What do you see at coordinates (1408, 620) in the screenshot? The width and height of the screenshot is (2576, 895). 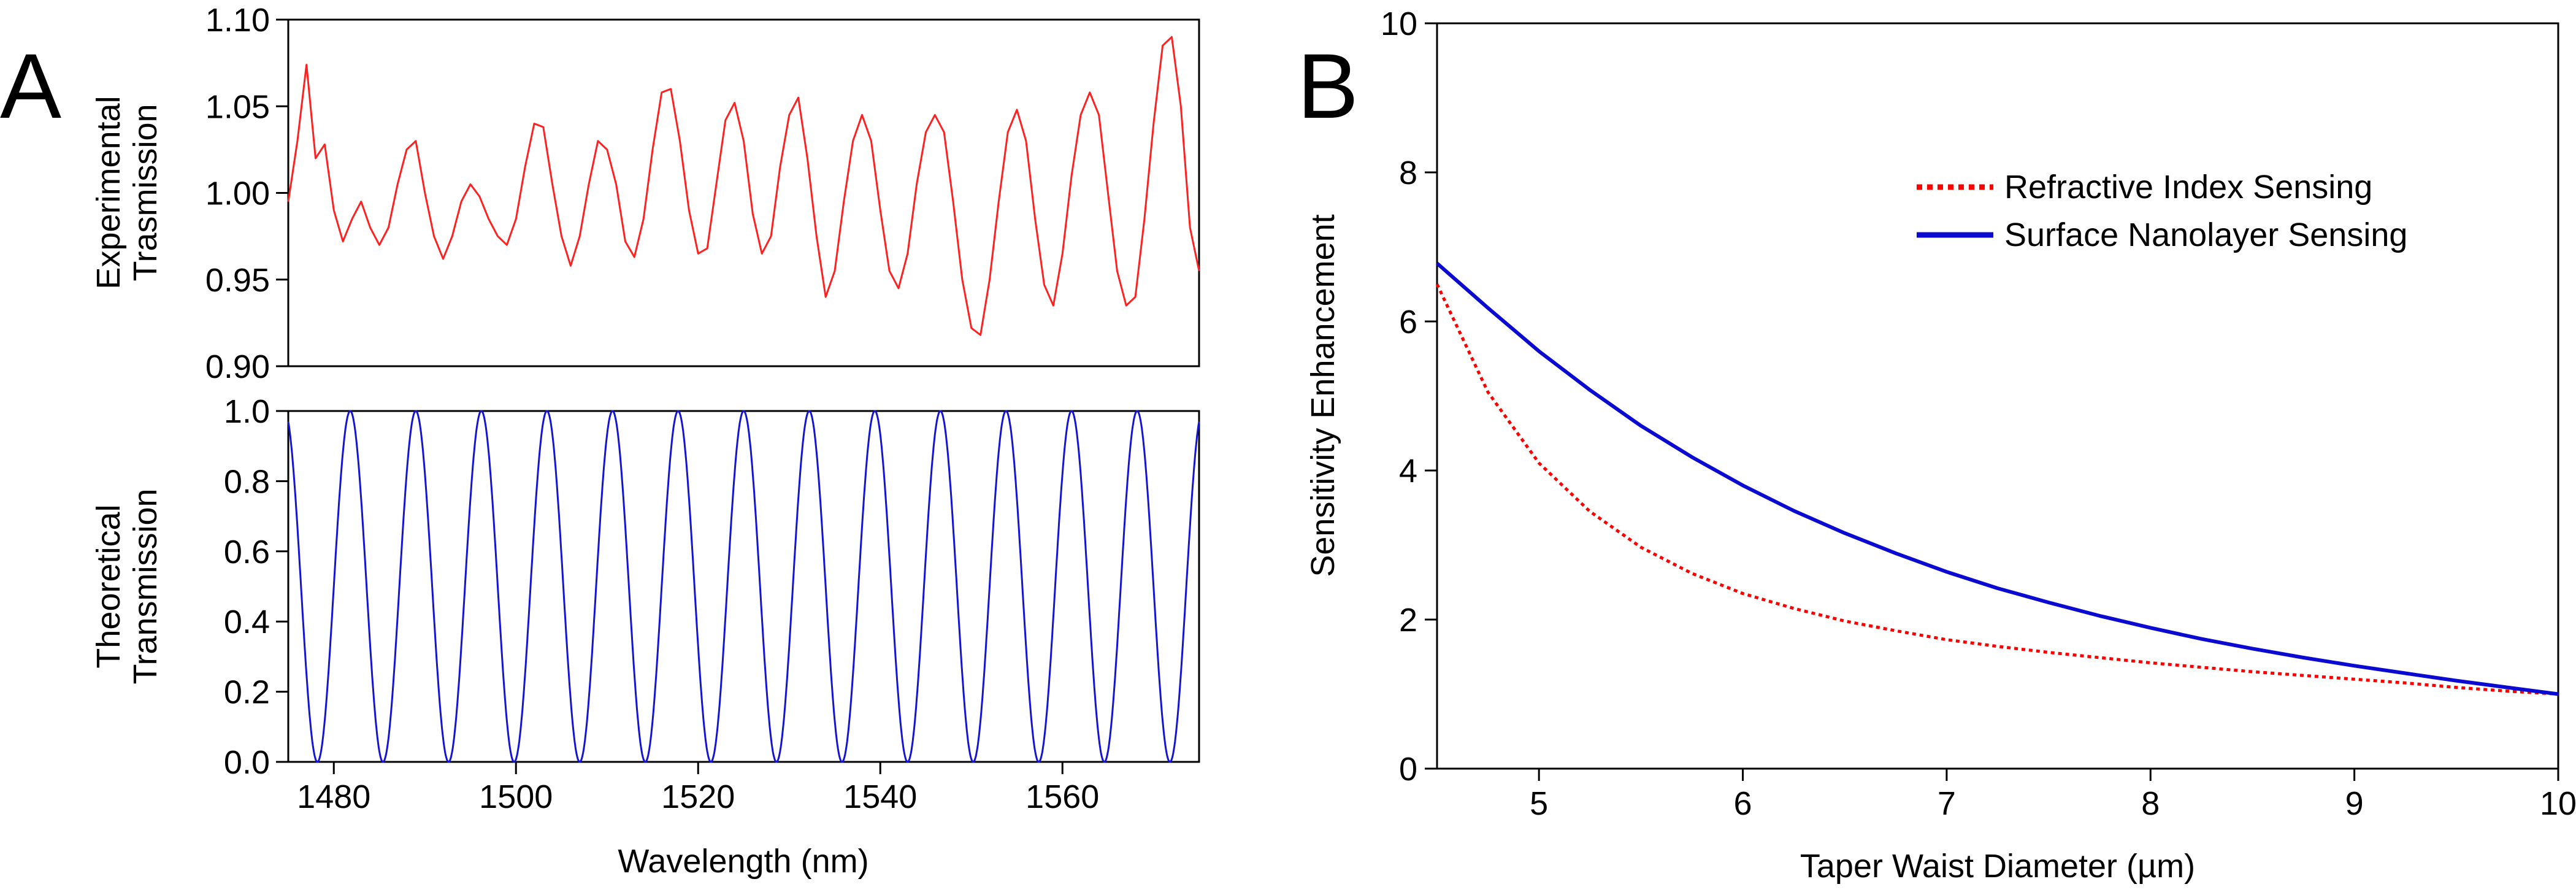 I see `y-tick-label: 2` at bounding box center [1408, 620].